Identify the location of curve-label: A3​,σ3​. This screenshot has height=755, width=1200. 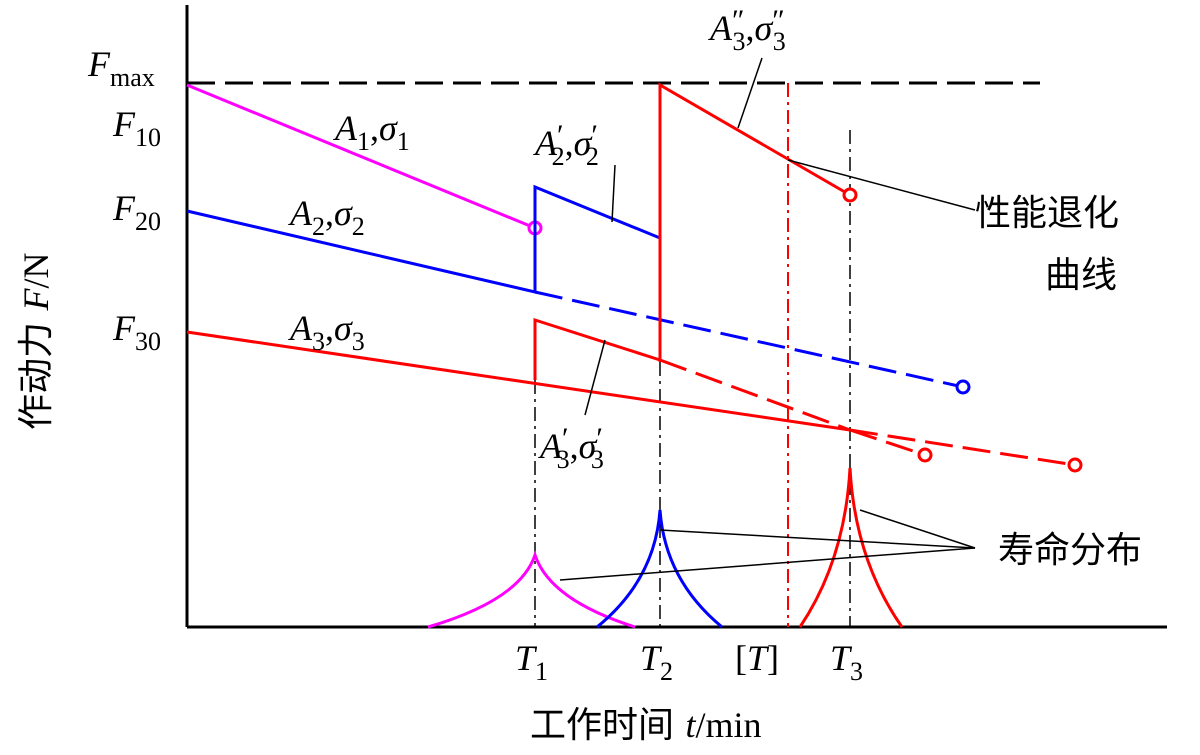
(326, 332).